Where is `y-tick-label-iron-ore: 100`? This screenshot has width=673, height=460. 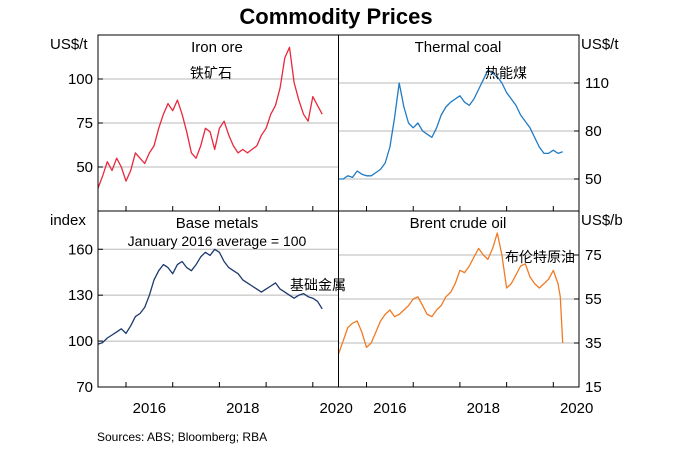
y-tick-label-iron-ore: 100 is located at coordinates (80, 79).